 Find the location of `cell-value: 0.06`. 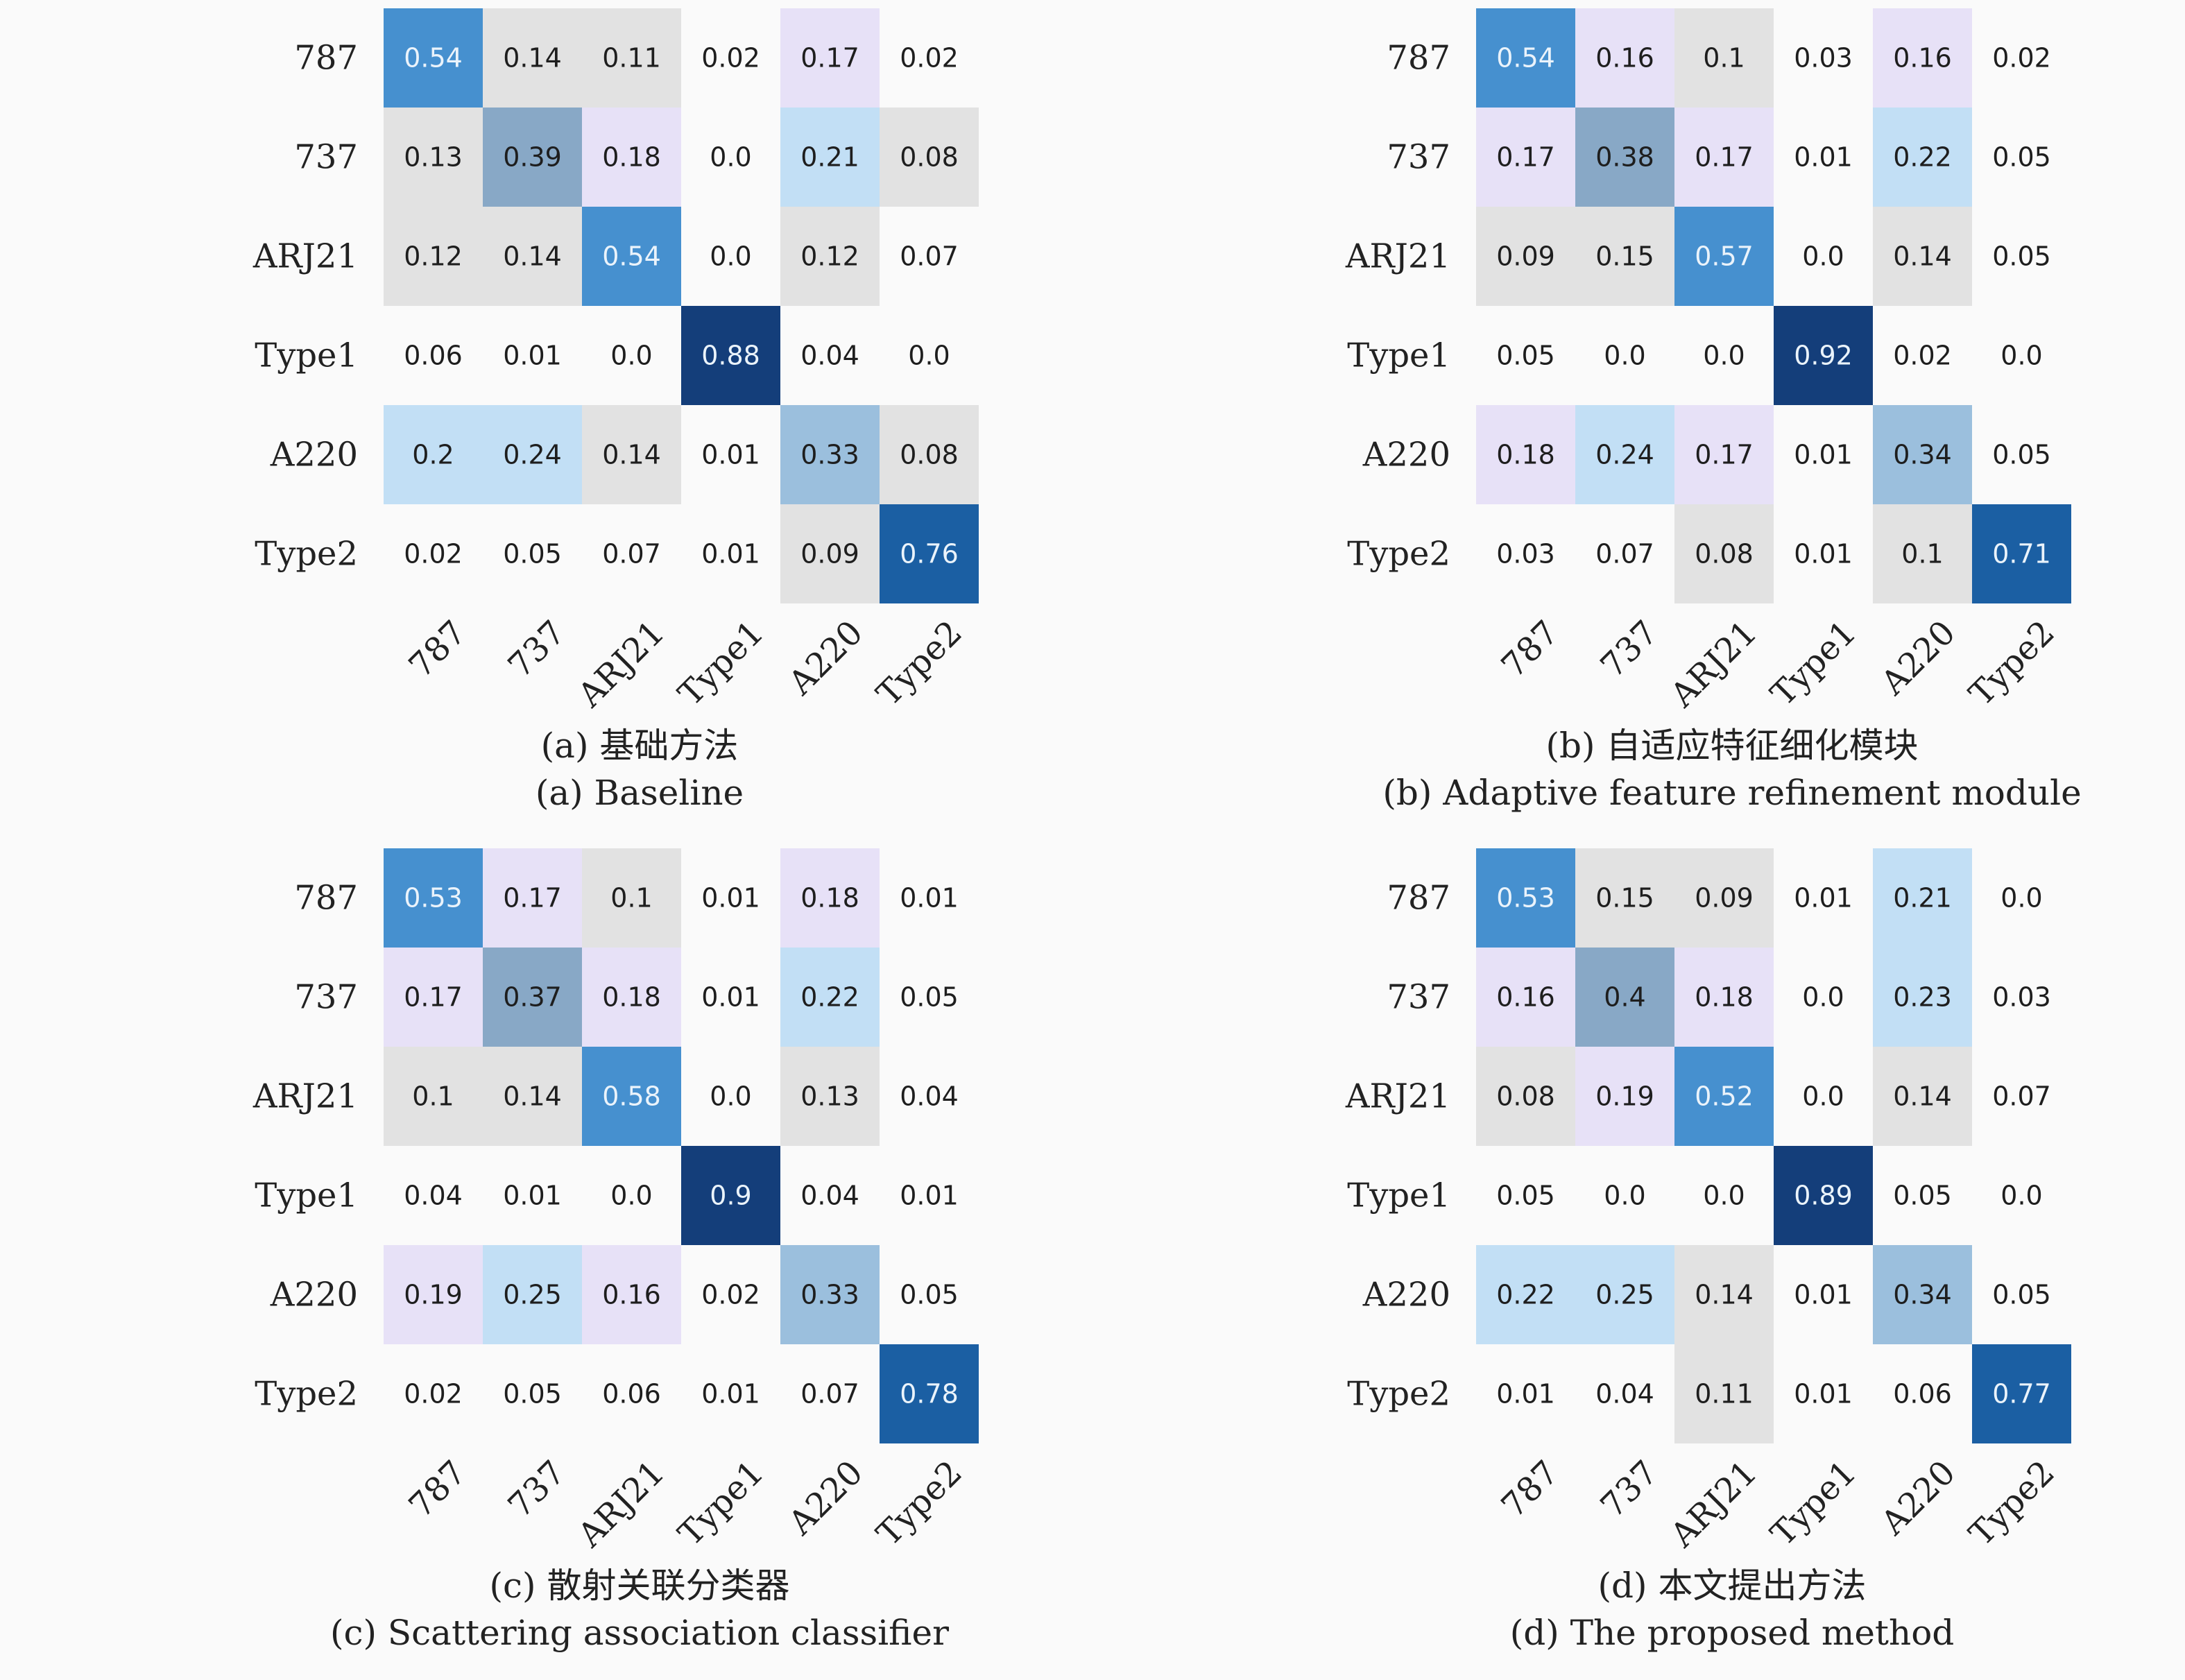

cell-value: 0.06 is located at coordinates (1922, 1394).